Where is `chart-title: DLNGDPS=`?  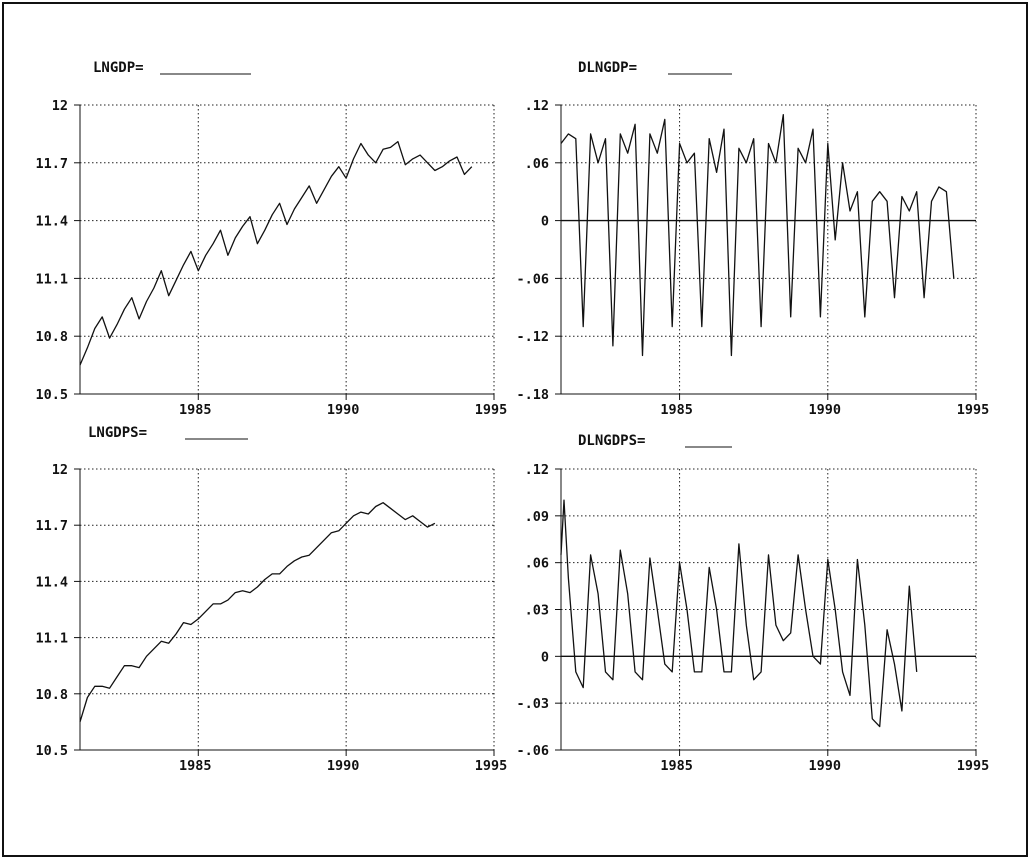
chart-title: DLNGDPS= is located at coordinates (611, 441).